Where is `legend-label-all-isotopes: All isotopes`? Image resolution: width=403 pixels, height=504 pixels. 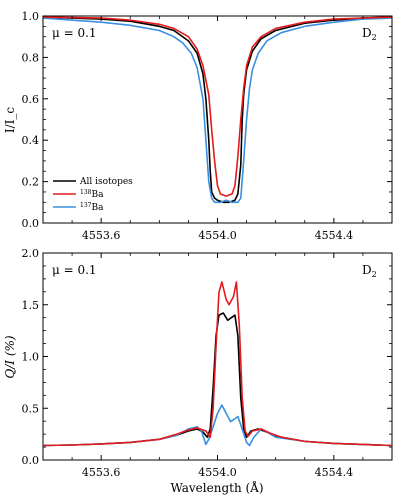
legend-label-all-isotopes: All isotopes is located at coordinates (106, 182).